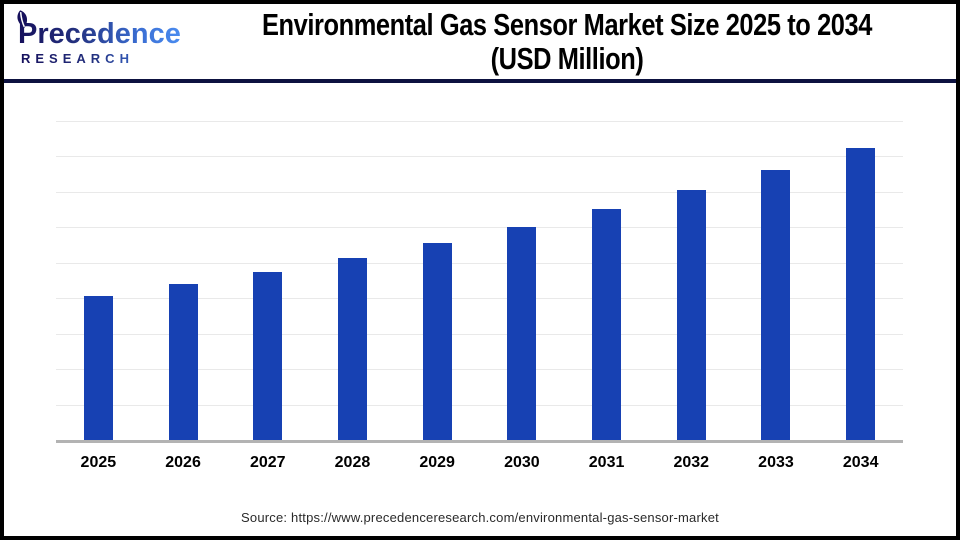 Image resolution: width=960 pixels, height=540 pixels. What do you see at coordinates (268, 356) in the screenshot?
I see `bar-2027` at bounding box center [268, 356].